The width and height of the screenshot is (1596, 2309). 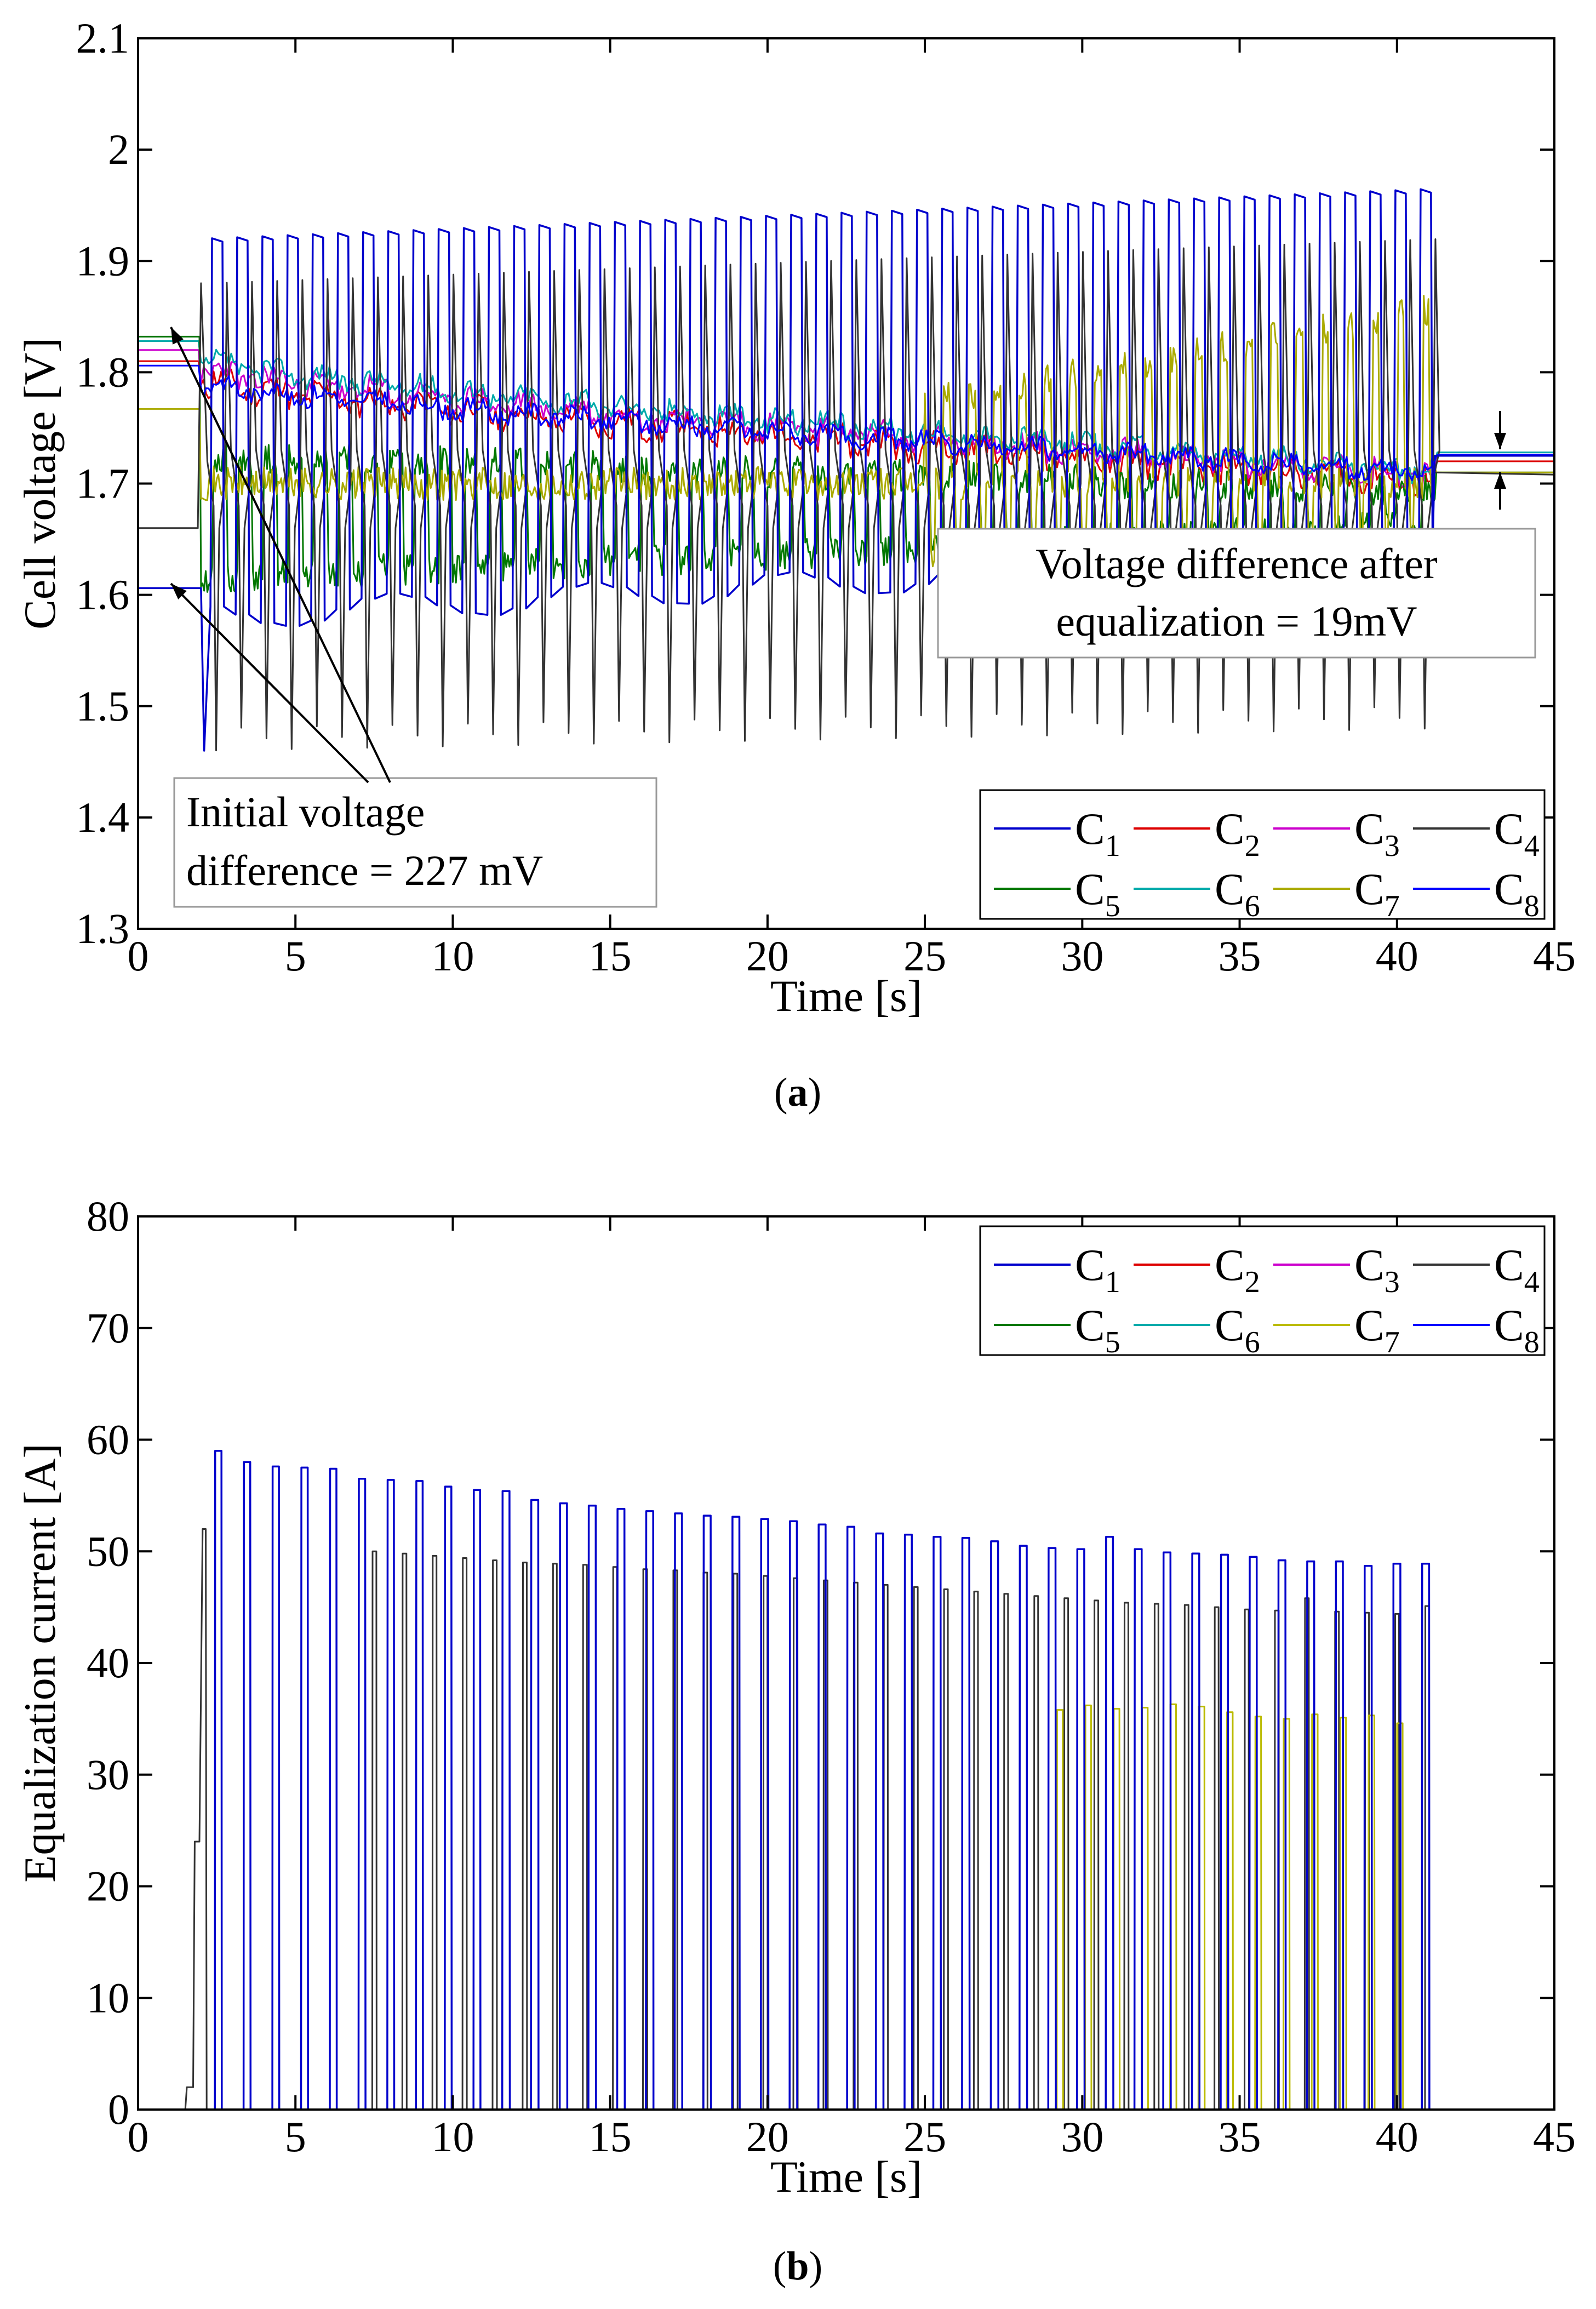 What do you see at coordinates (108, 1216) in the screenshot?
I see `y-tick-label: 80` at bounding box center [108, 1216].